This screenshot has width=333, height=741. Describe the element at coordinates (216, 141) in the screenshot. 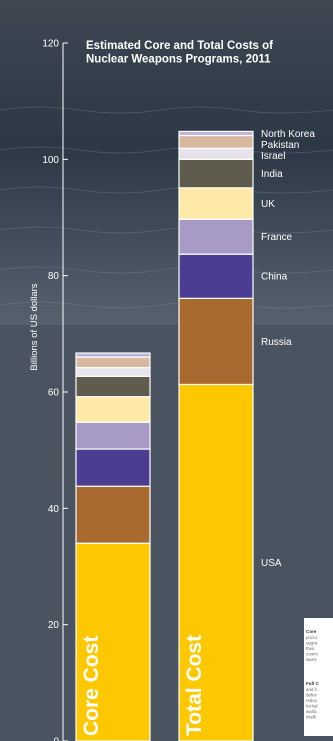

I see `bar-segment-total-cost-pakistan` at that location.